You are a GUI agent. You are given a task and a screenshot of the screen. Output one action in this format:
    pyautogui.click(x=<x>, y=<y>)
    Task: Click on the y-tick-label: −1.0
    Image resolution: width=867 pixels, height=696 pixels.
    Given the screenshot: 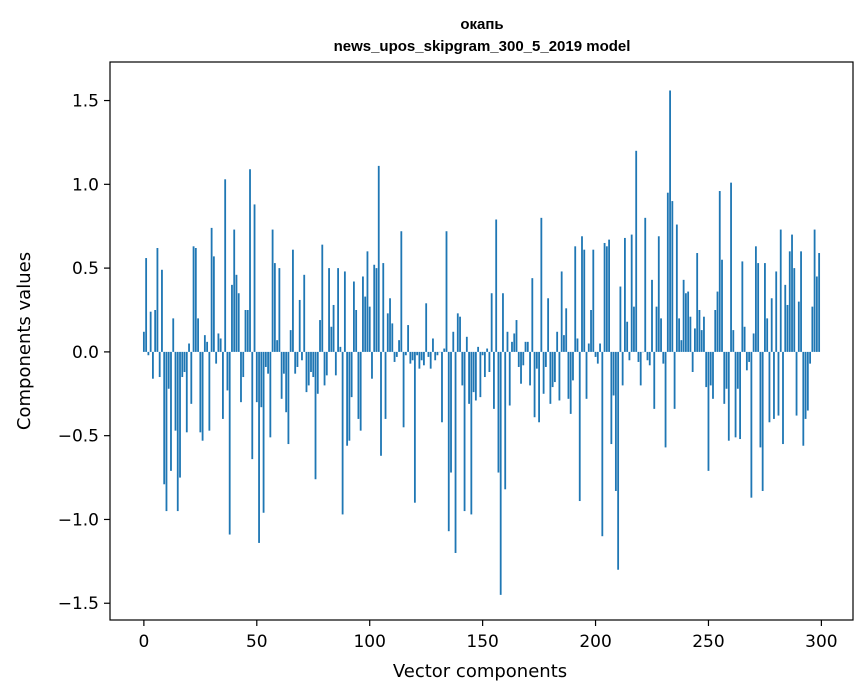 What is the action you would take?
    pyautogui.click(x=78, y=520)
    